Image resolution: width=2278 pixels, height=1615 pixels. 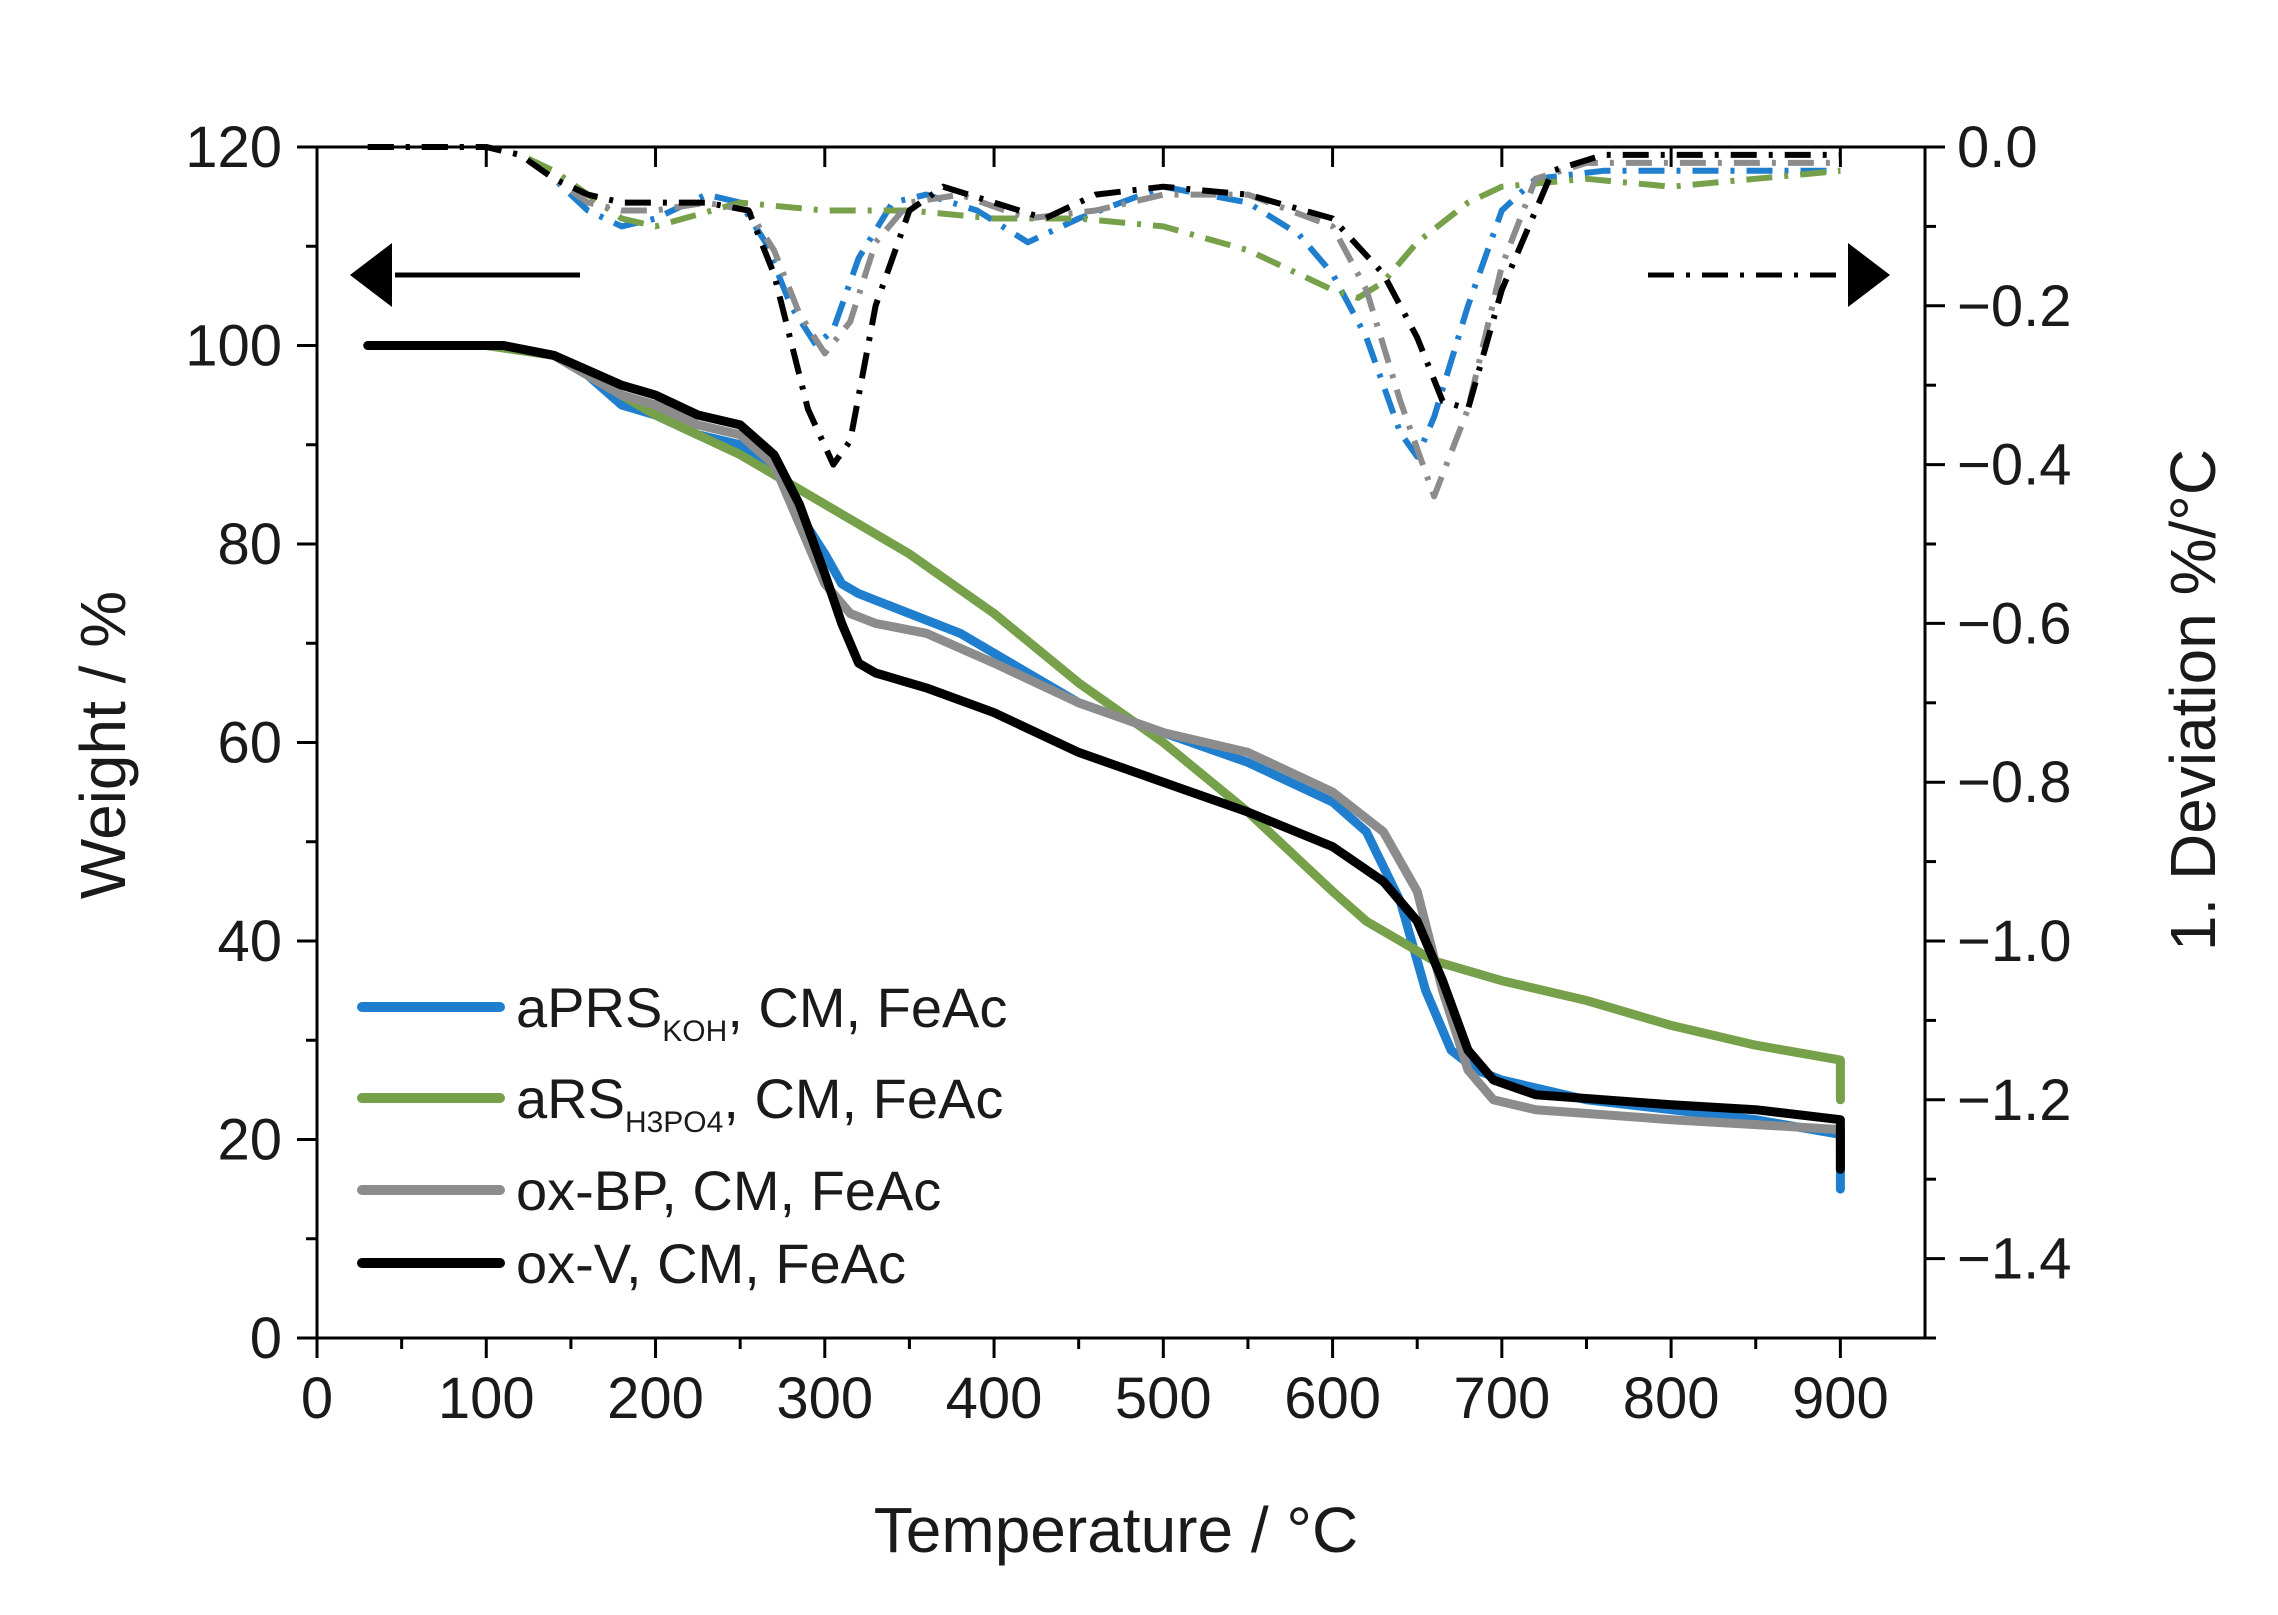 What do you see at coordinates (824, 1398) in the screenshot?
I see `x-tick-label: 300` at bounding box center [824, 1398].